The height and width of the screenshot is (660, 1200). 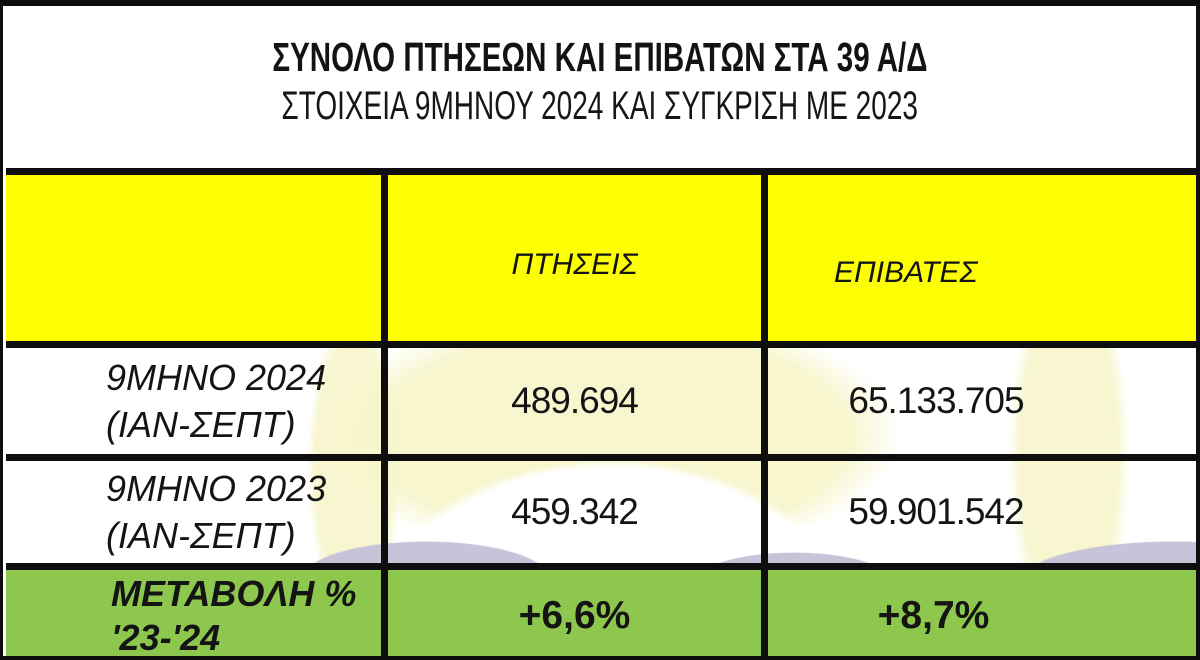 I want to click on passengers-2024-value: 65.133.705, so click(x=936, y=400).